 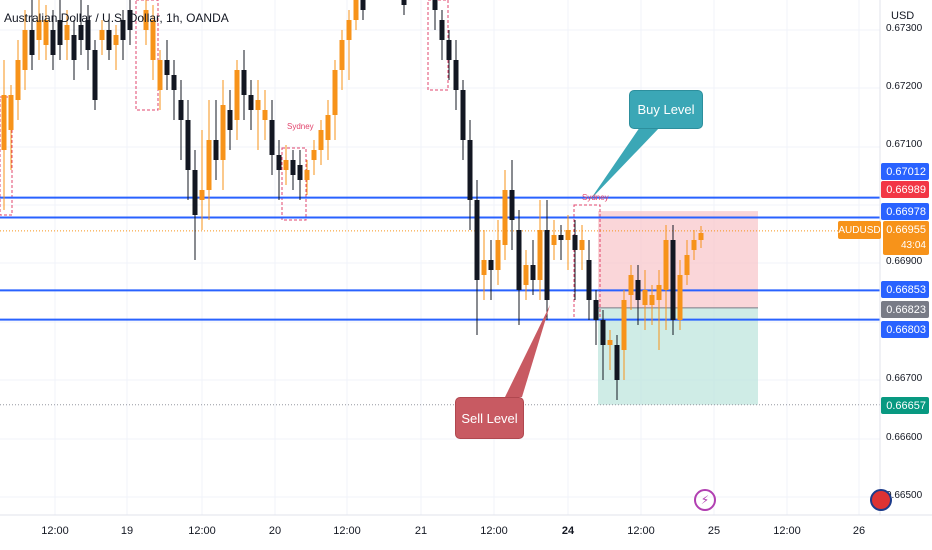 I want to click on symbol-tag: AUDUSD, so click(x=859, y=230).